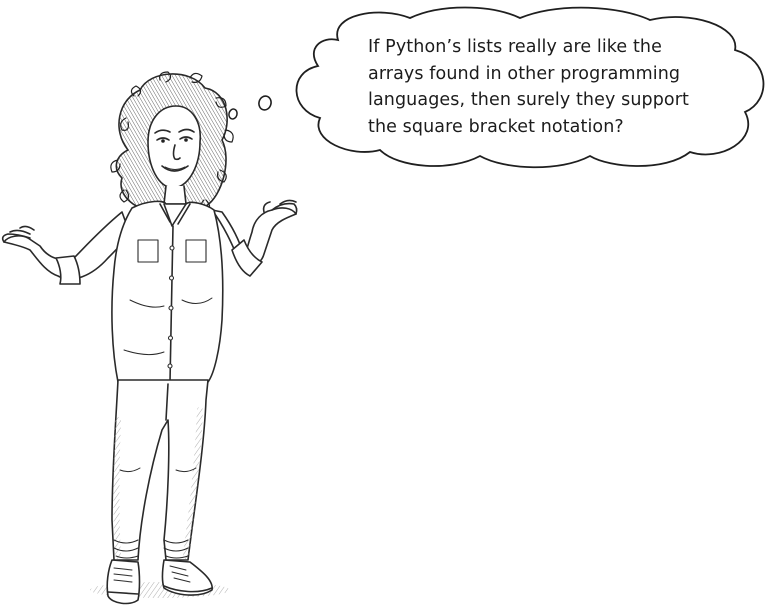 The image size is (783, 607). Describe the element at coordinates (496, 126) in the screenshot. I see `thought-line: the square bracket notation?` at that location.